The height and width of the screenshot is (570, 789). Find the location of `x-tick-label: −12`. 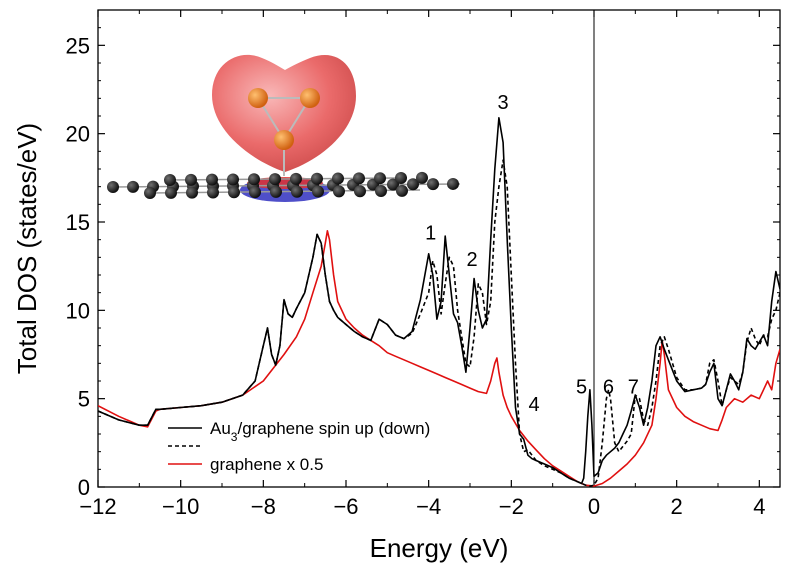

x-tick-label: −12 is located at coordinates (97, 506).